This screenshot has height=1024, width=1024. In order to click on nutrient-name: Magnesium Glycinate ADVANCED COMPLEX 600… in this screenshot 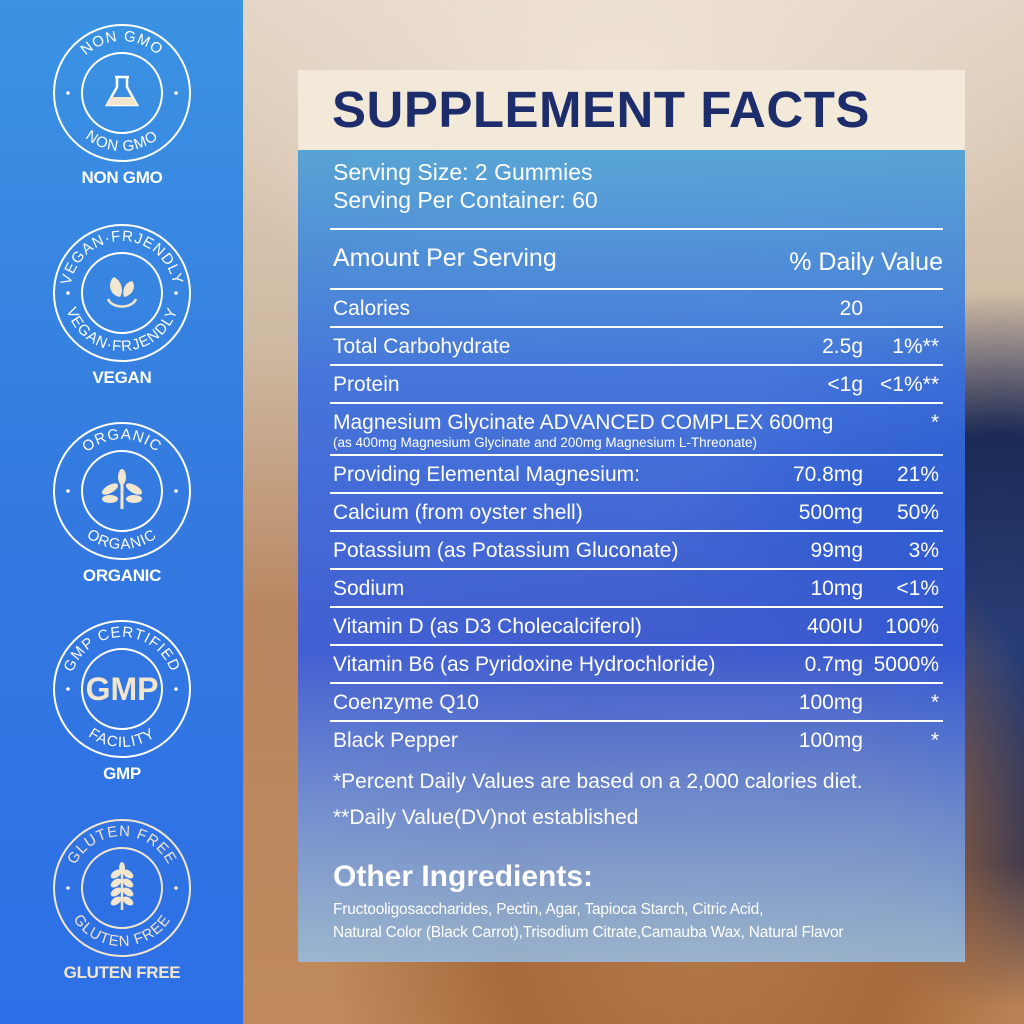, I will do `click(583, 422)`.